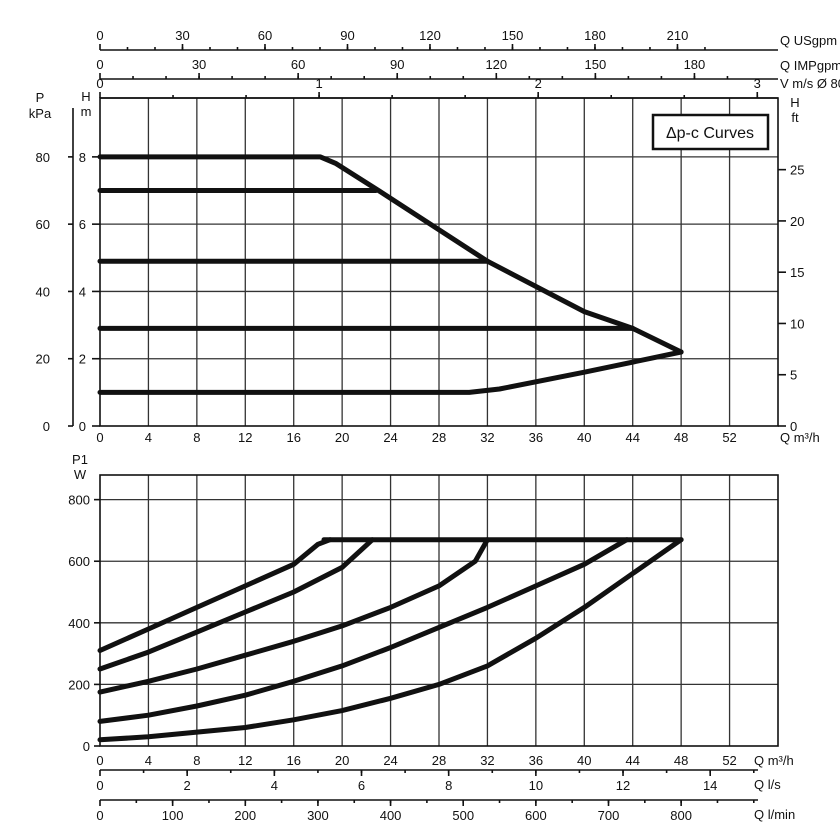 Image resolution: width=840 pixels, height=840 pixels. What do you see at coordinates (757, 83) in the screenshot?
I see `velocity-tick-label: 3` at bounding box center [757, 83].